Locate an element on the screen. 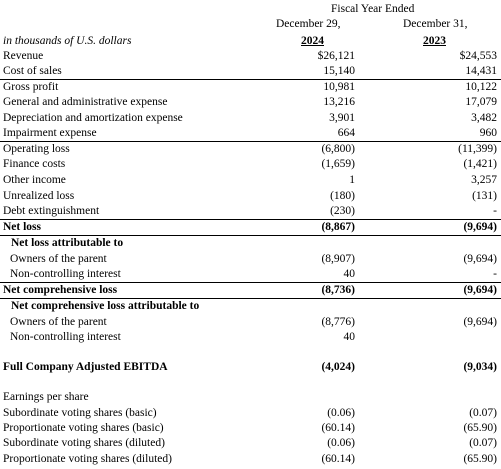 This screenshot has height=469, width=501. table-row: Revenue $26,121 $24,553 is located at coordinates (250, 56).